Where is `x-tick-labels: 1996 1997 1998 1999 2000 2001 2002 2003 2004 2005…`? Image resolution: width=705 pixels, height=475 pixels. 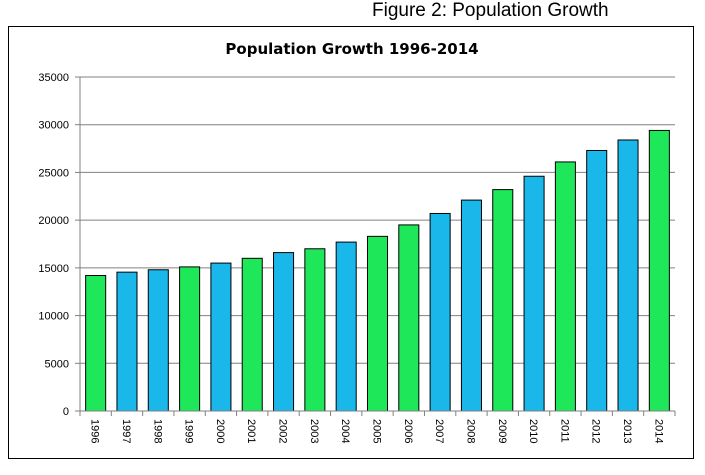
x-tick-labels: 1996 1997 1998 1999 2000 2001 2002 2003 2004 2005… is located at coordinates (377, 427).